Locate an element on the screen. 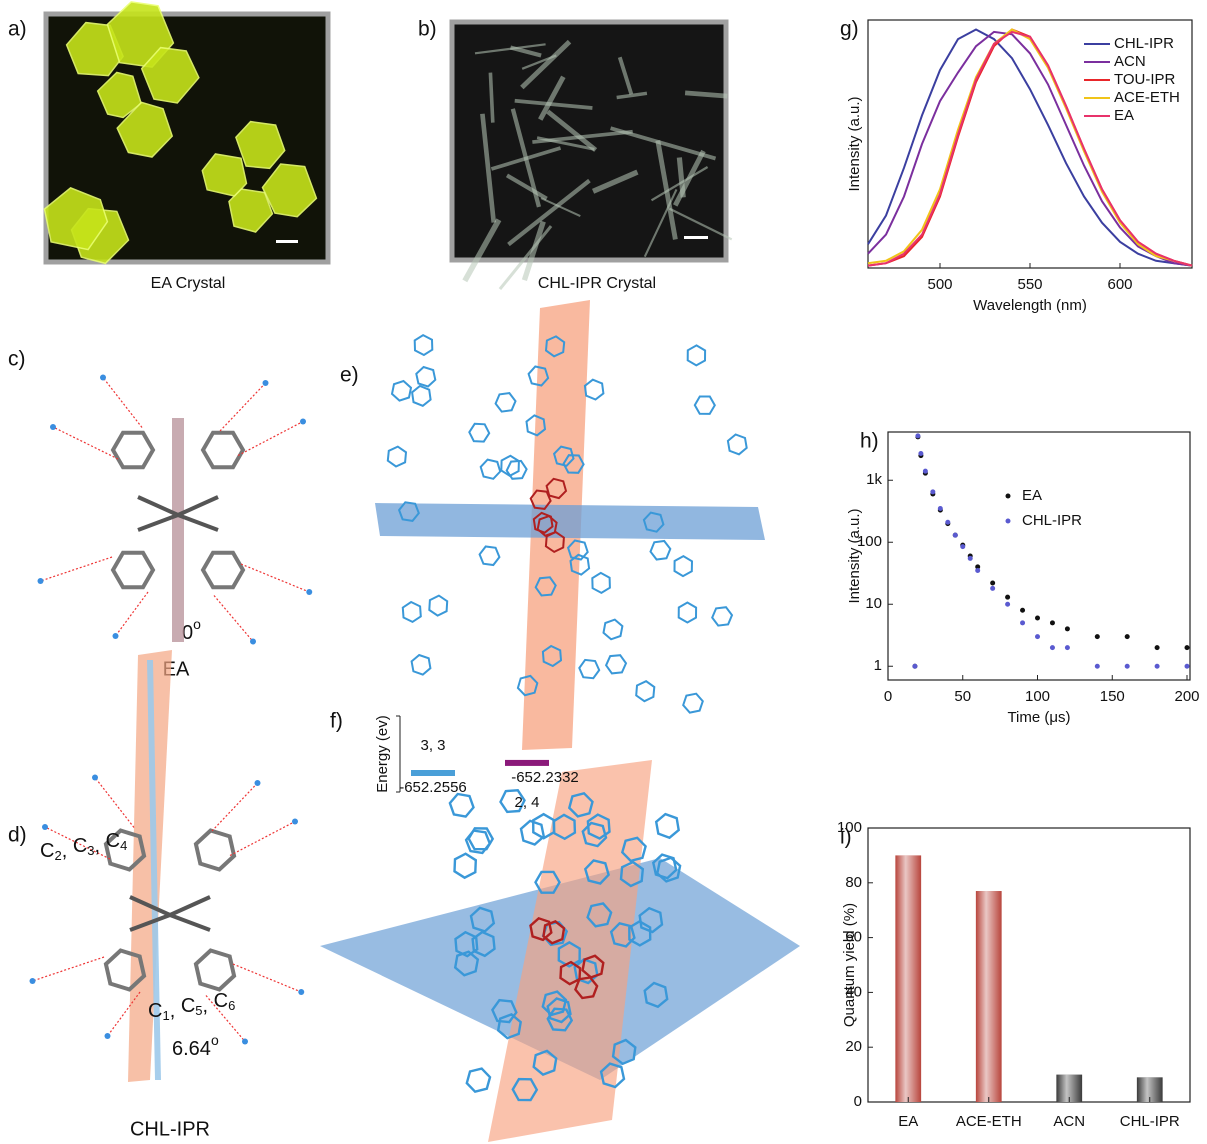 The width and height of the screenshot is (1207, 1144). angle: 6.64o is located at coordinates (195, 1046).